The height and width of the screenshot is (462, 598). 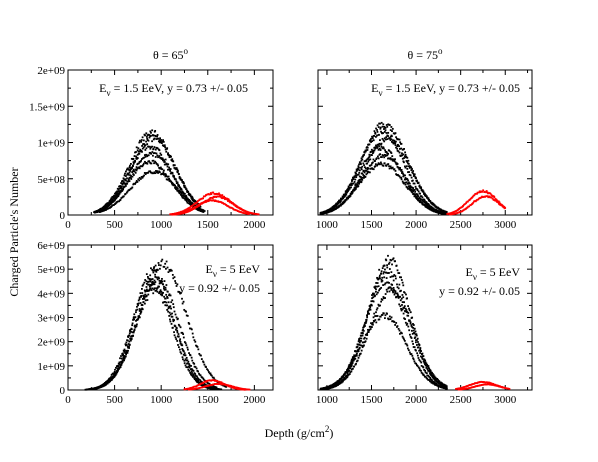 I want to click on x-tick-label: 2000, so click(x=416, y=225).